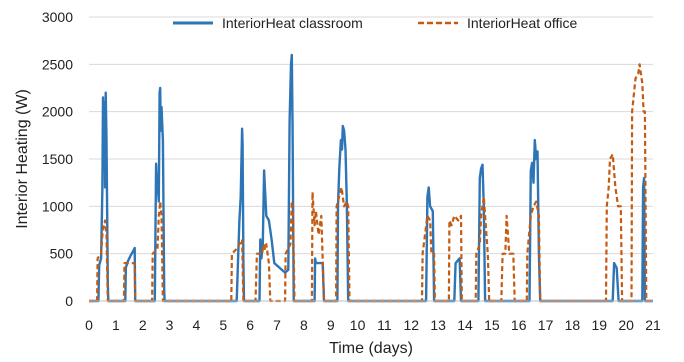  What do you see at coordinates (62, 254) in the screenshot?
I see `y-tick-label: 500` at bounding box center [62, 254].